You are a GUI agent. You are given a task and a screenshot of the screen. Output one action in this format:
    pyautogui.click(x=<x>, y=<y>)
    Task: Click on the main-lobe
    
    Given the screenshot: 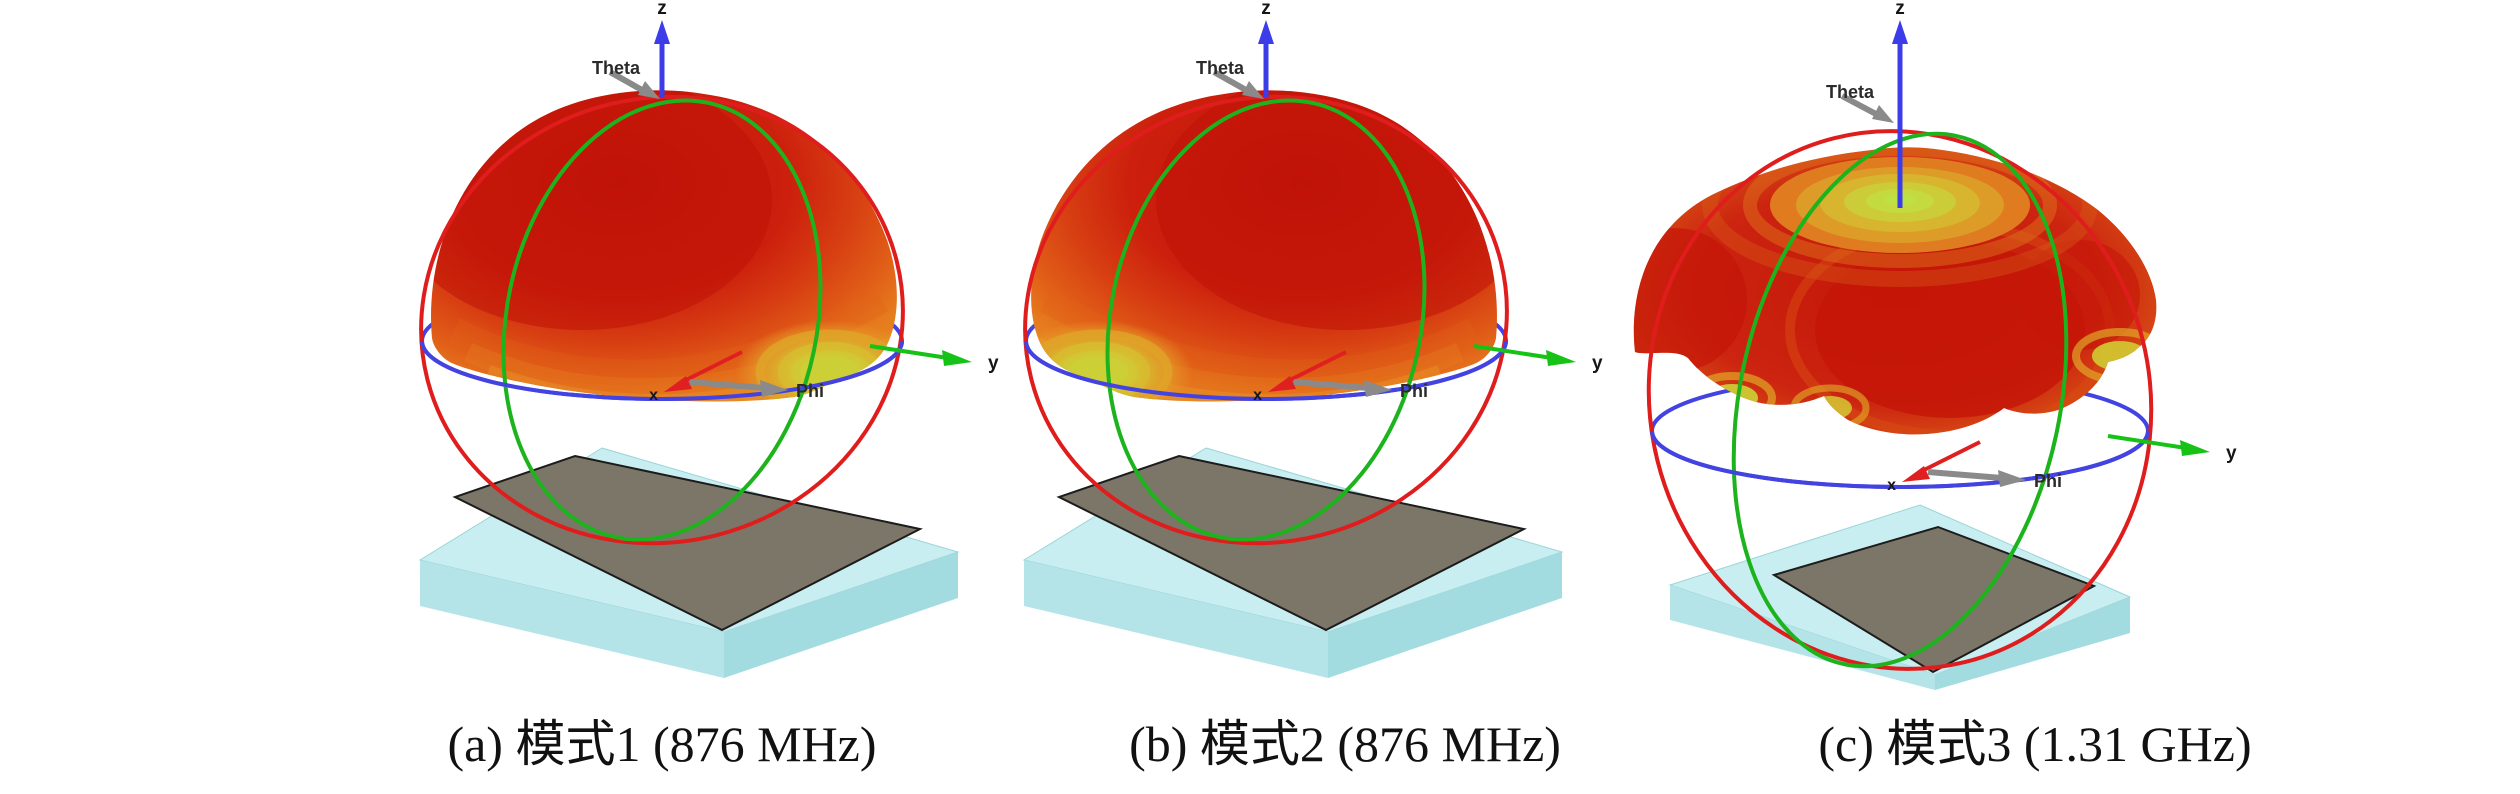 What is the action you would take?
    pyautogui.click(x=1950, y=330)
    